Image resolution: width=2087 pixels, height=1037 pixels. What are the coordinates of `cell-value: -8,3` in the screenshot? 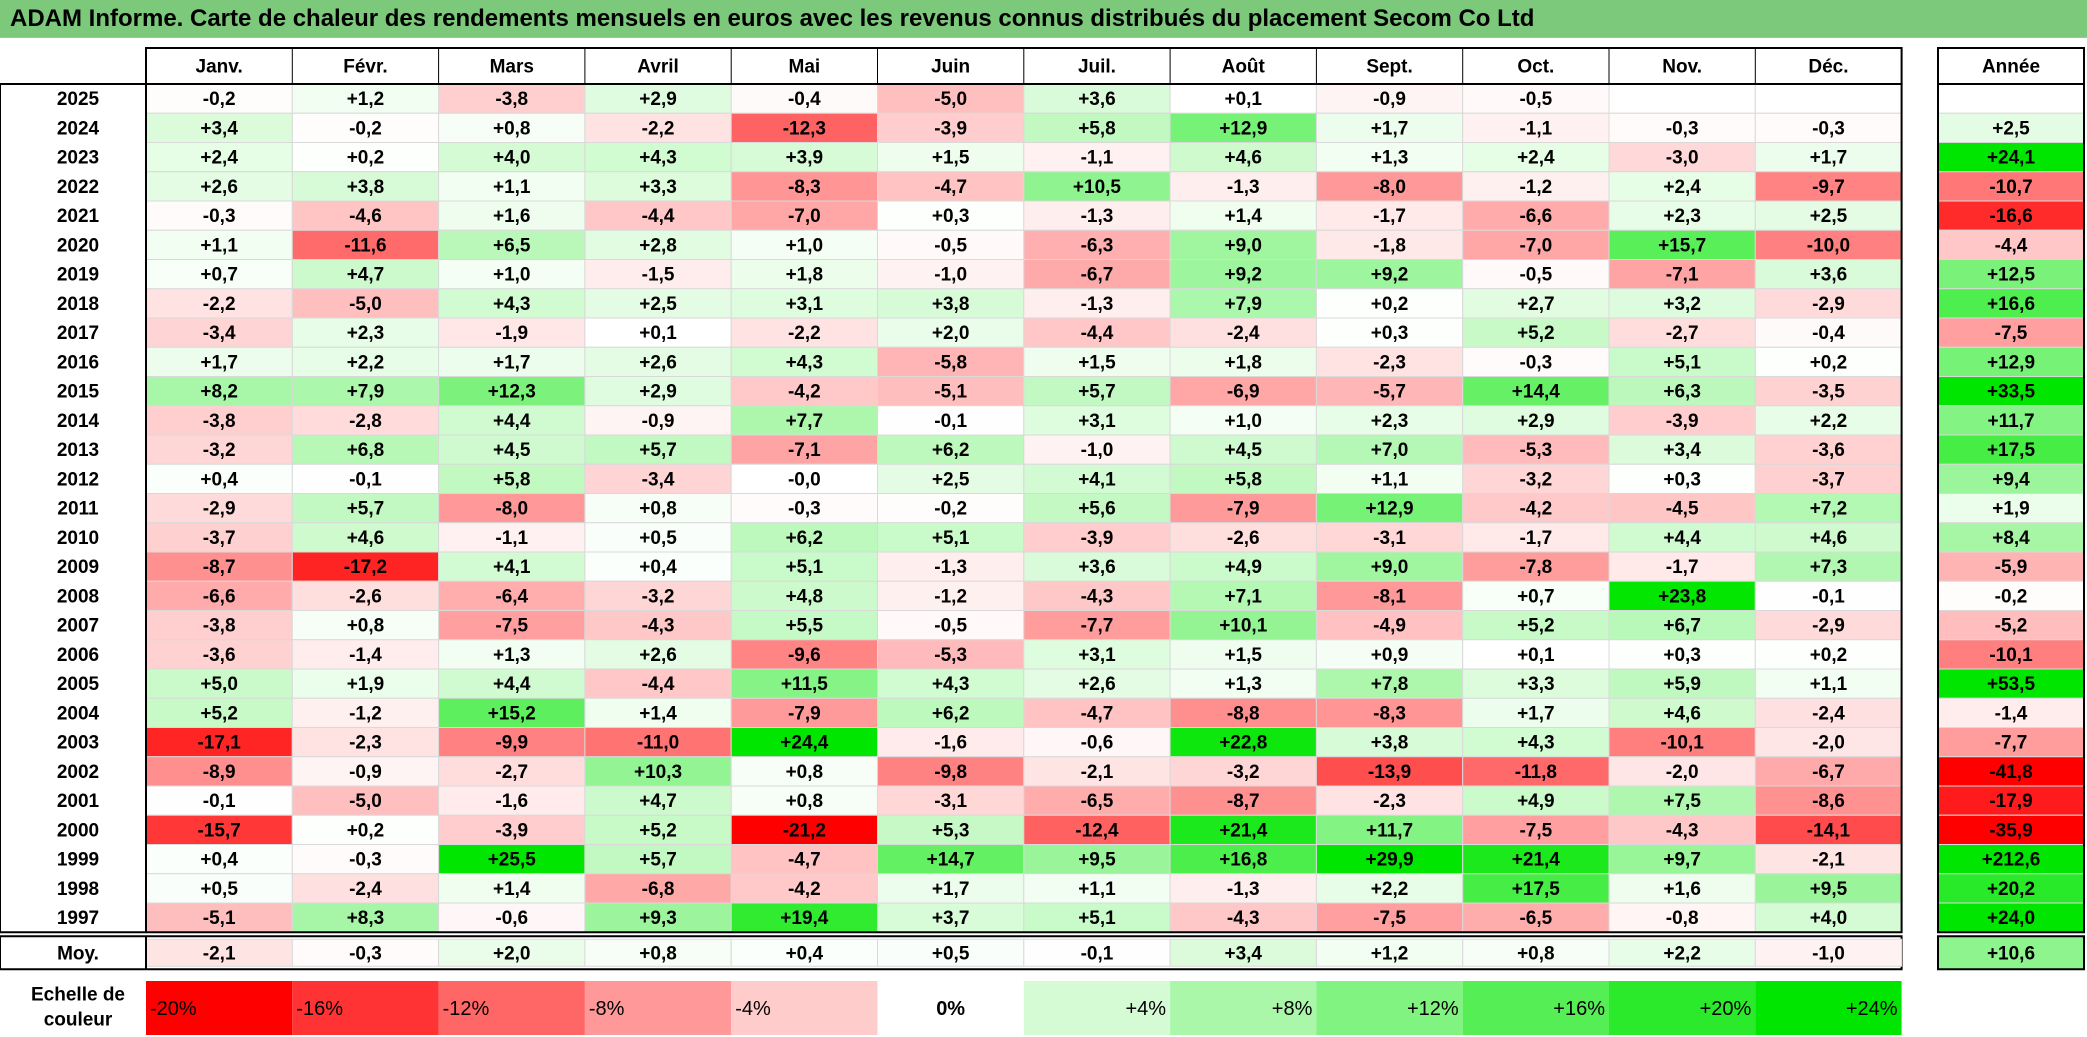 It's located at (1389, 713).